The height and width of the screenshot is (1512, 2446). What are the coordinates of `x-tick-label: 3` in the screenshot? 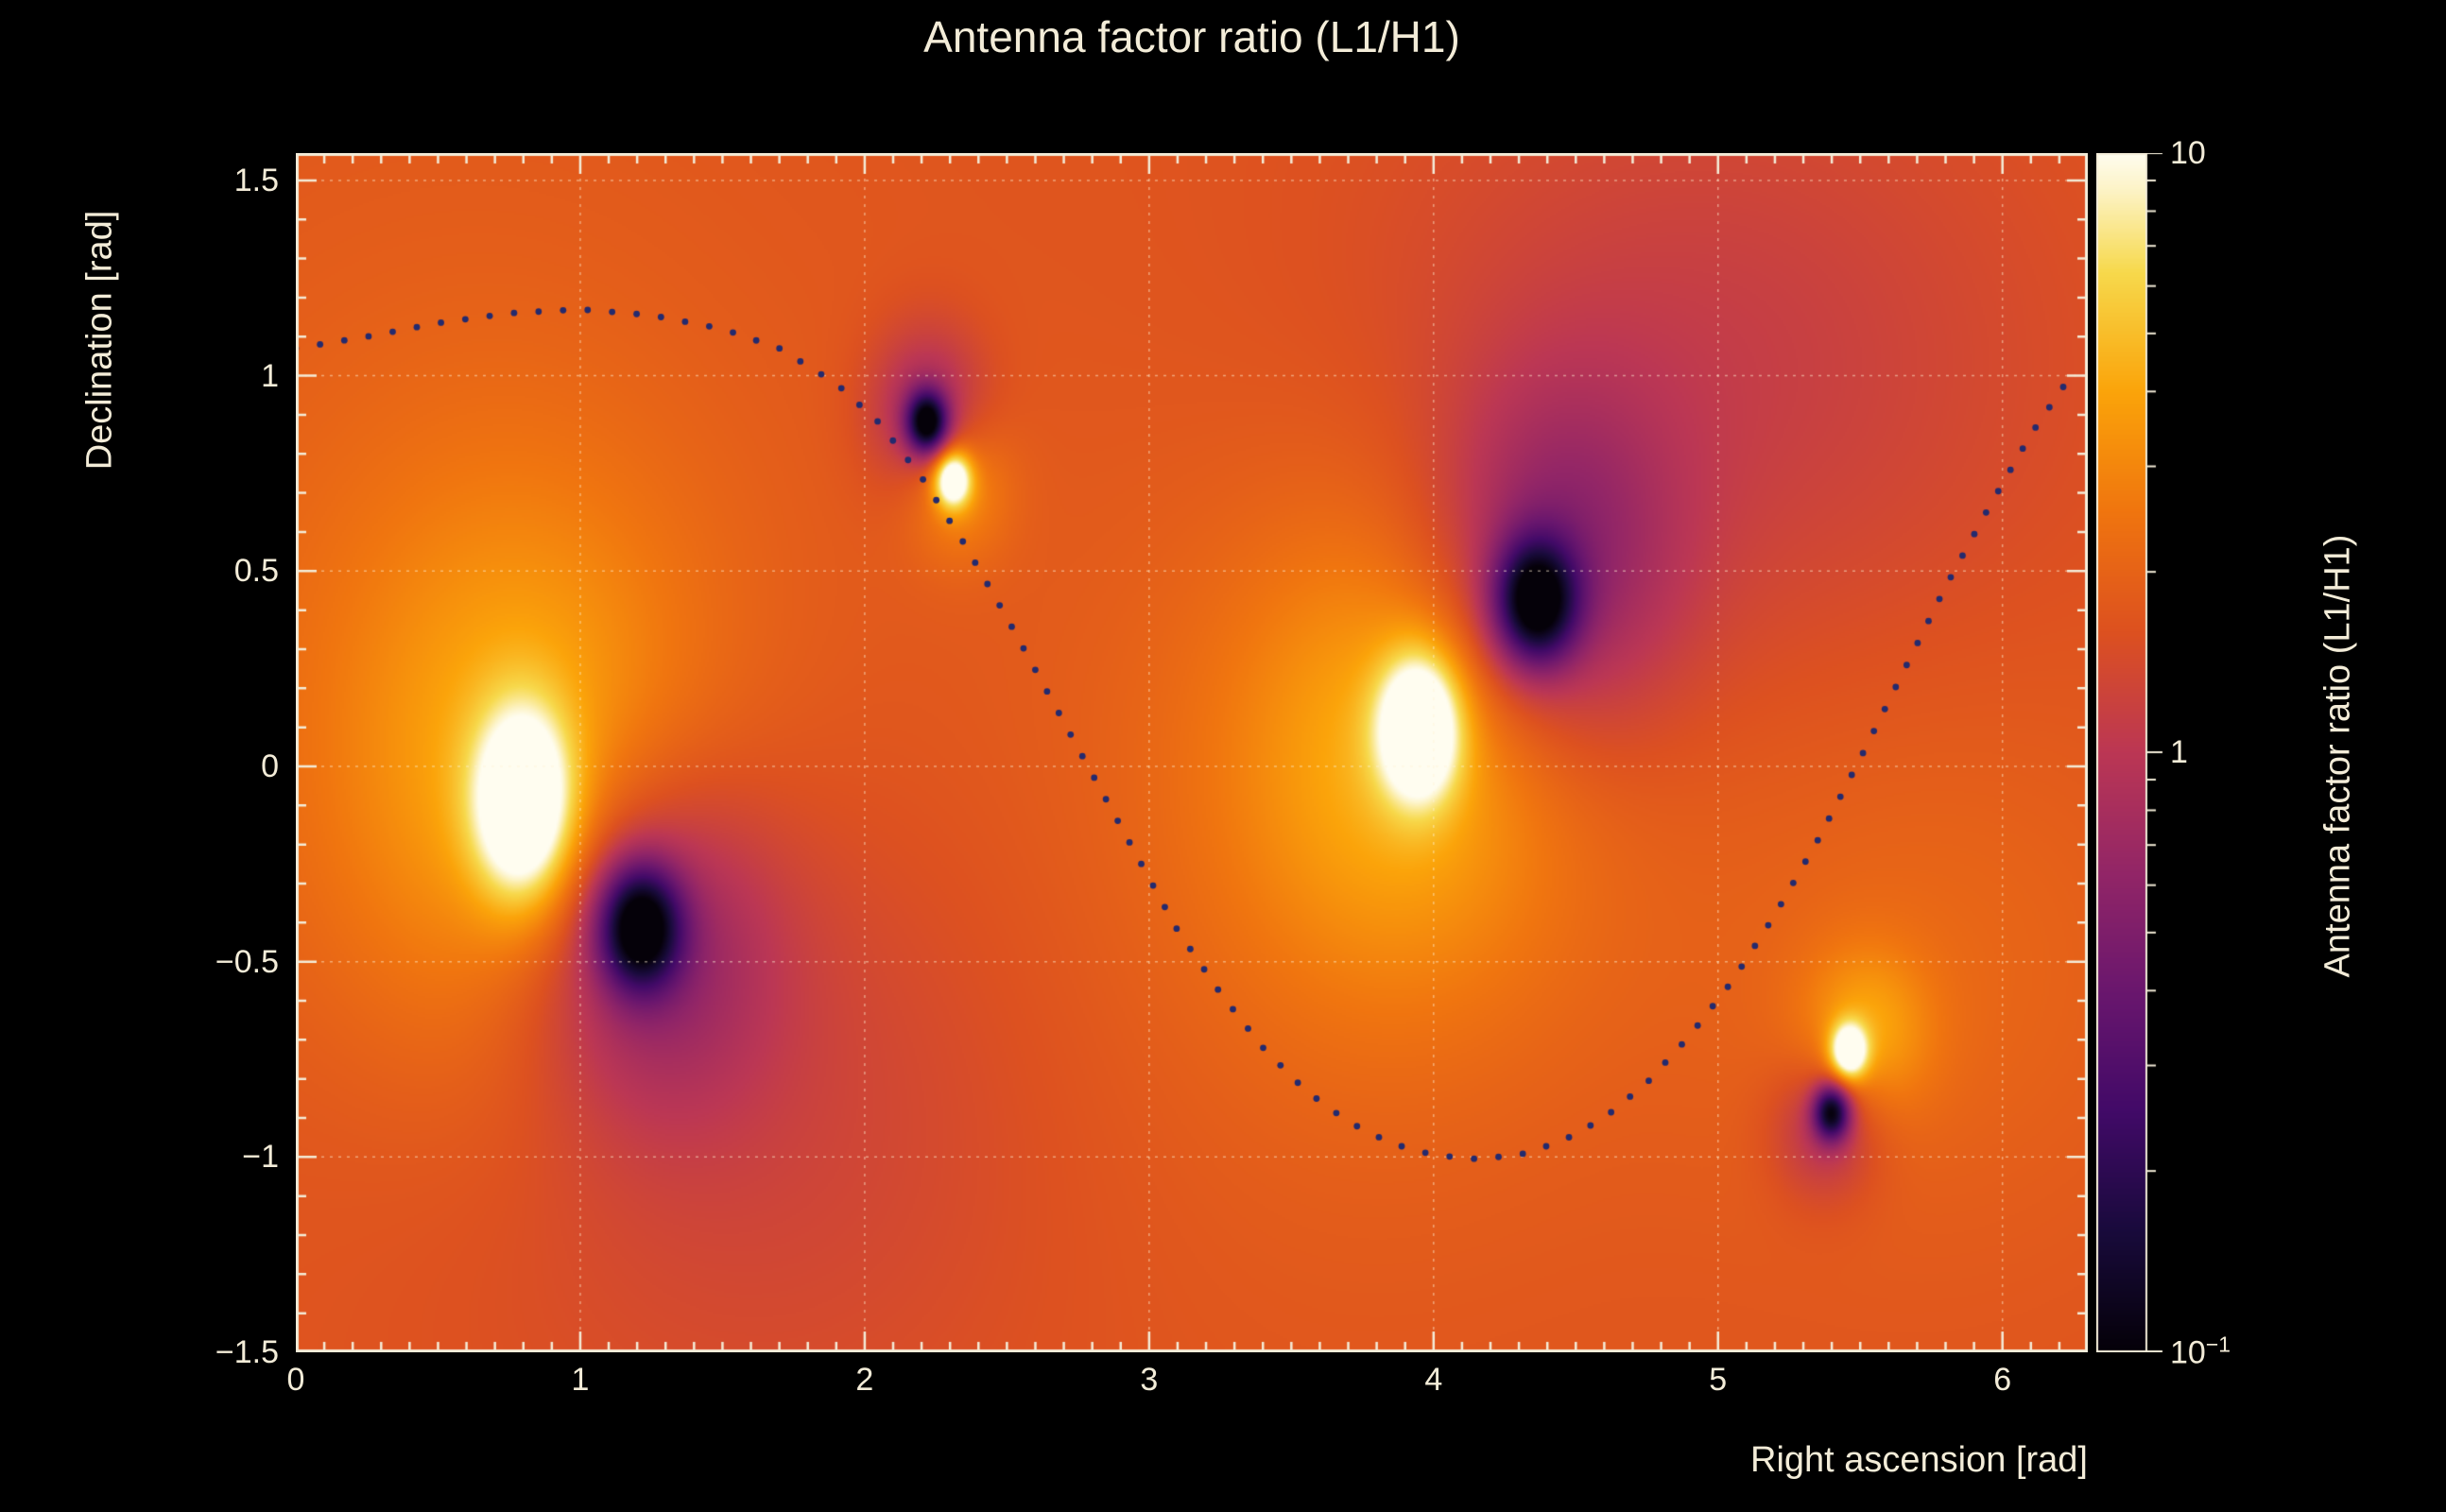 It's located at (1149, 1380).